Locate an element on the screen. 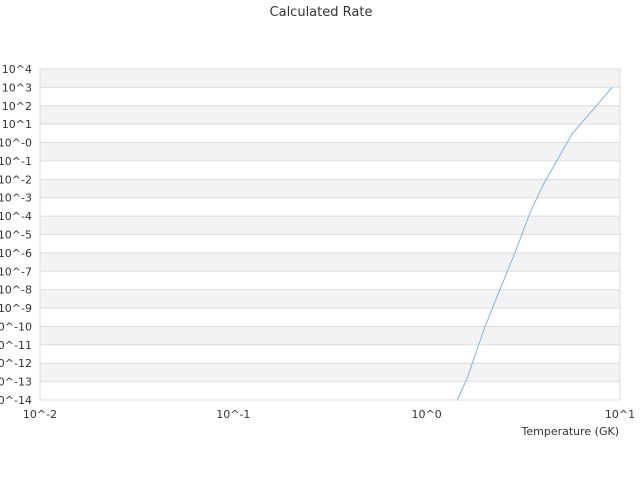 This screenshot has height=484, width=640. y-tick-label: 10^3 is located at coordinates (17, 87).